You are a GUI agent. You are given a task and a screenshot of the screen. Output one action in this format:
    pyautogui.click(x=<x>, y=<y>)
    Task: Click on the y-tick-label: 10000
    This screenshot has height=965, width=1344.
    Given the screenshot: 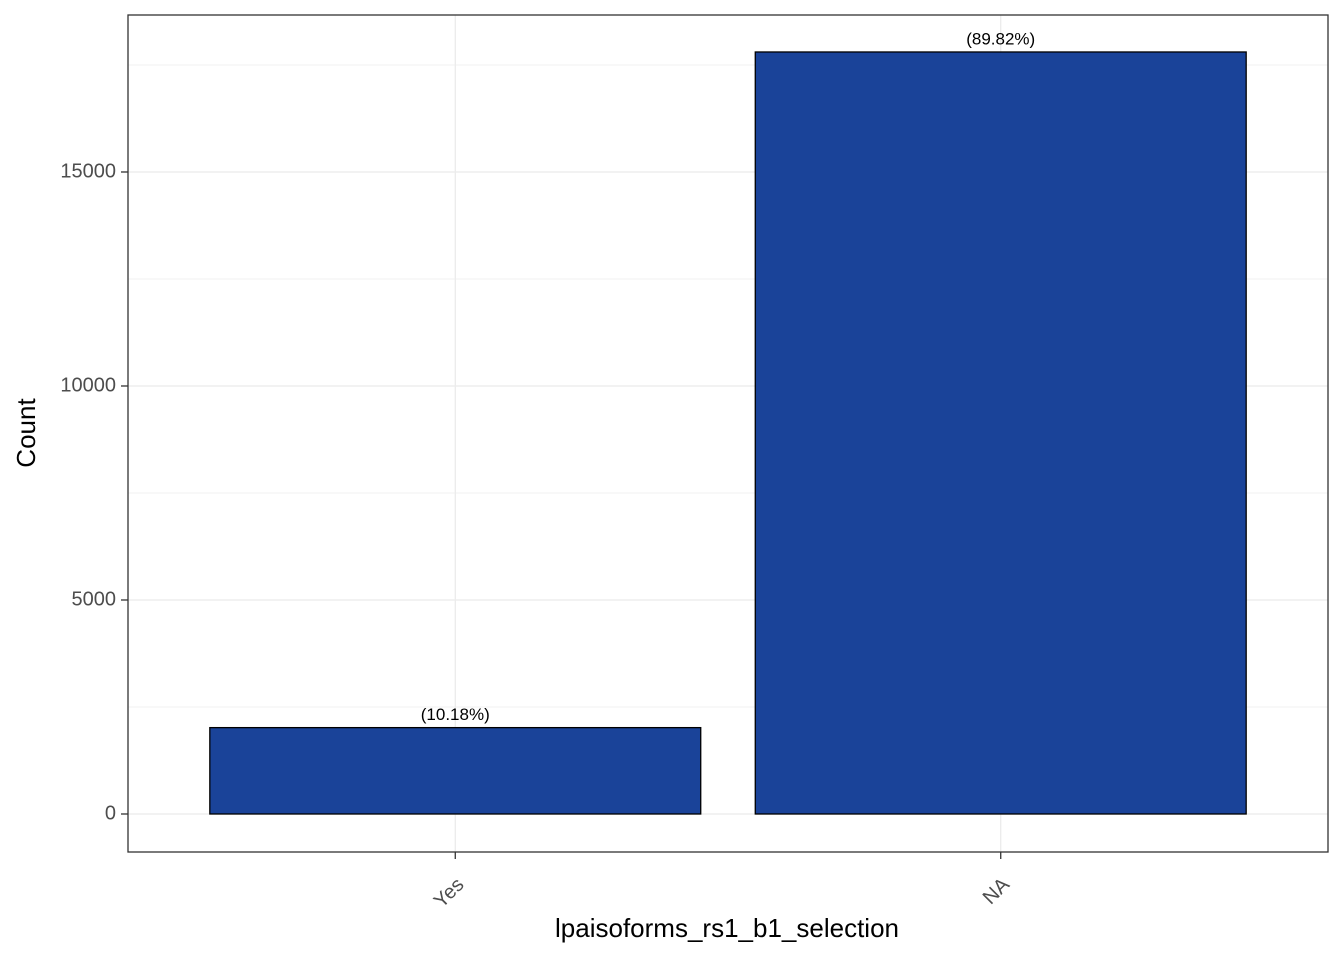 What is the action you would take?
    pyautogui.click(x=88, y=385)
    